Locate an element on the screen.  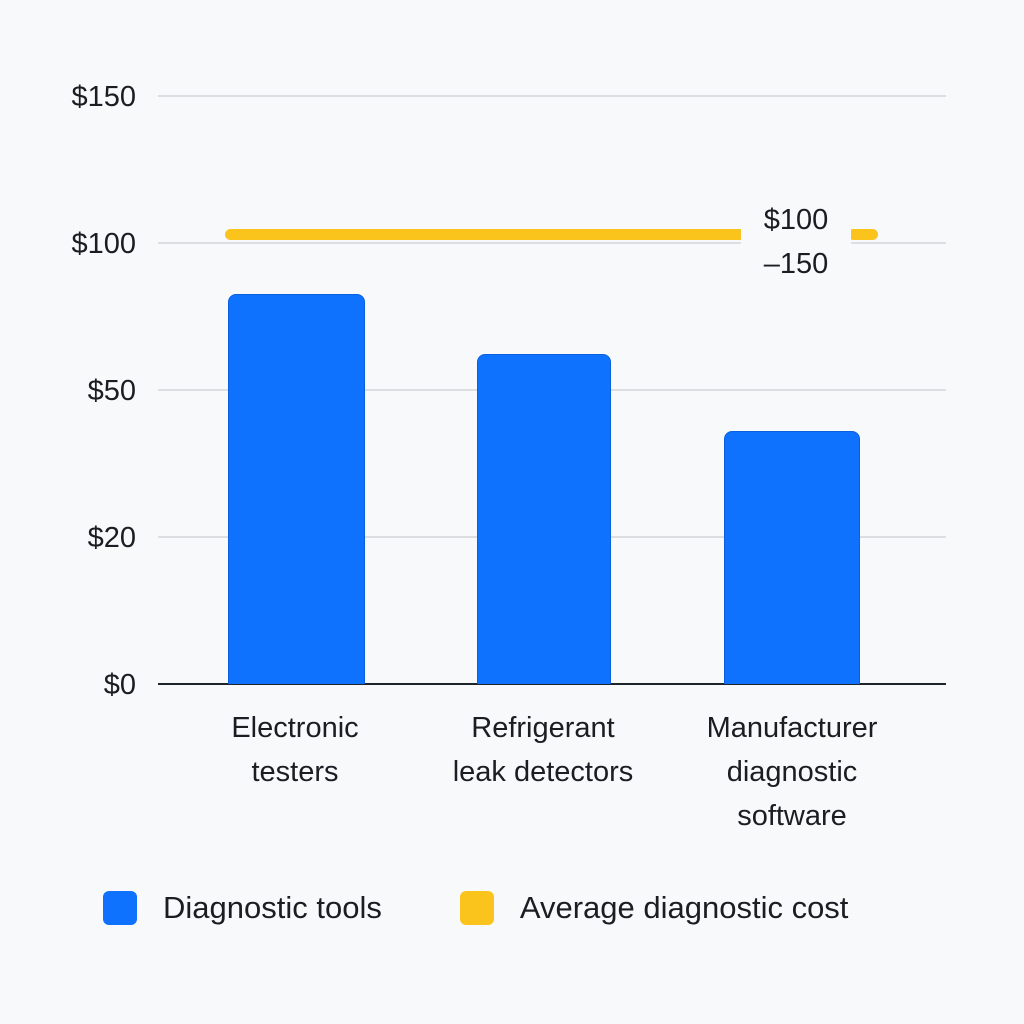
x-label-line: diagnostic is located at coordinates (792, 772).